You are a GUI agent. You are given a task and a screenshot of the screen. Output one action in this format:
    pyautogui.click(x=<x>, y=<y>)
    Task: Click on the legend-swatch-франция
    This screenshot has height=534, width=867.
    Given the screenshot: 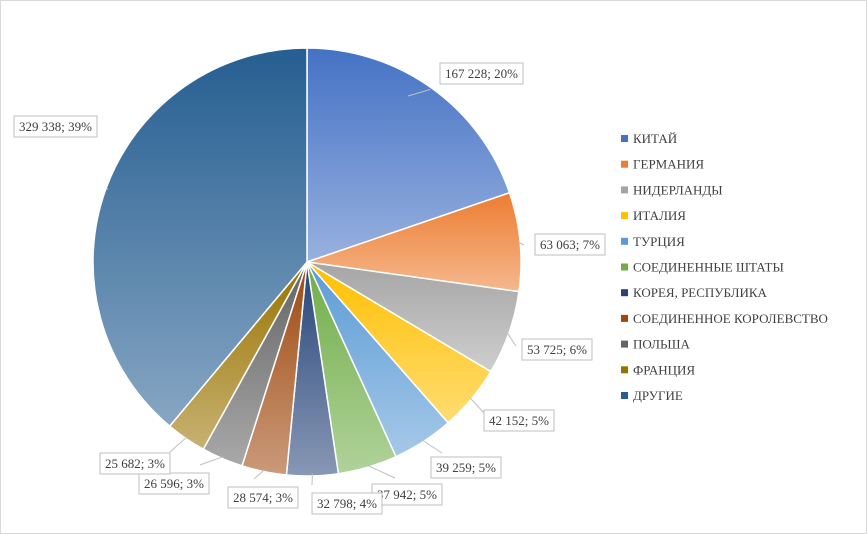 What is the action you would take?
    pyautogui.click(x=624, y=370)
    